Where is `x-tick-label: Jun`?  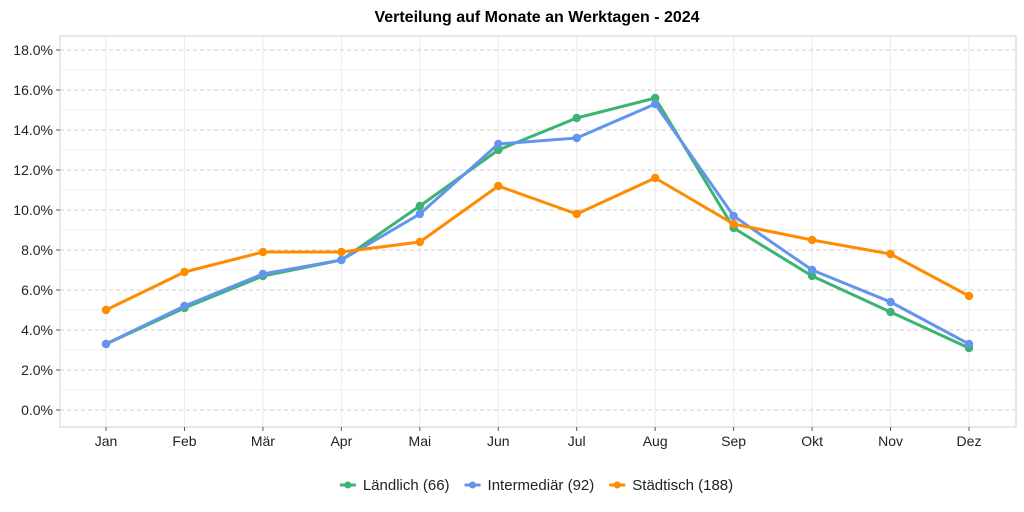
x-tick-label: Jun is located at coordinates (498, 441).